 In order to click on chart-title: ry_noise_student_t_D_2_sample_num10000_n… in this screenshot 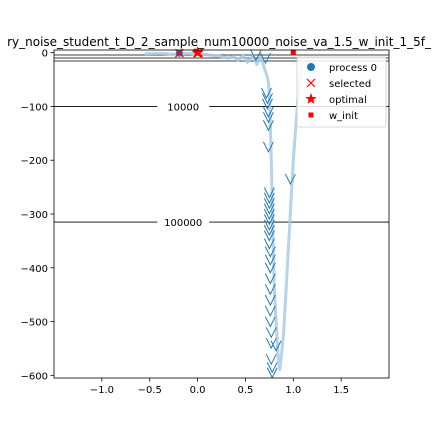, I will do `click(219, 42)`.